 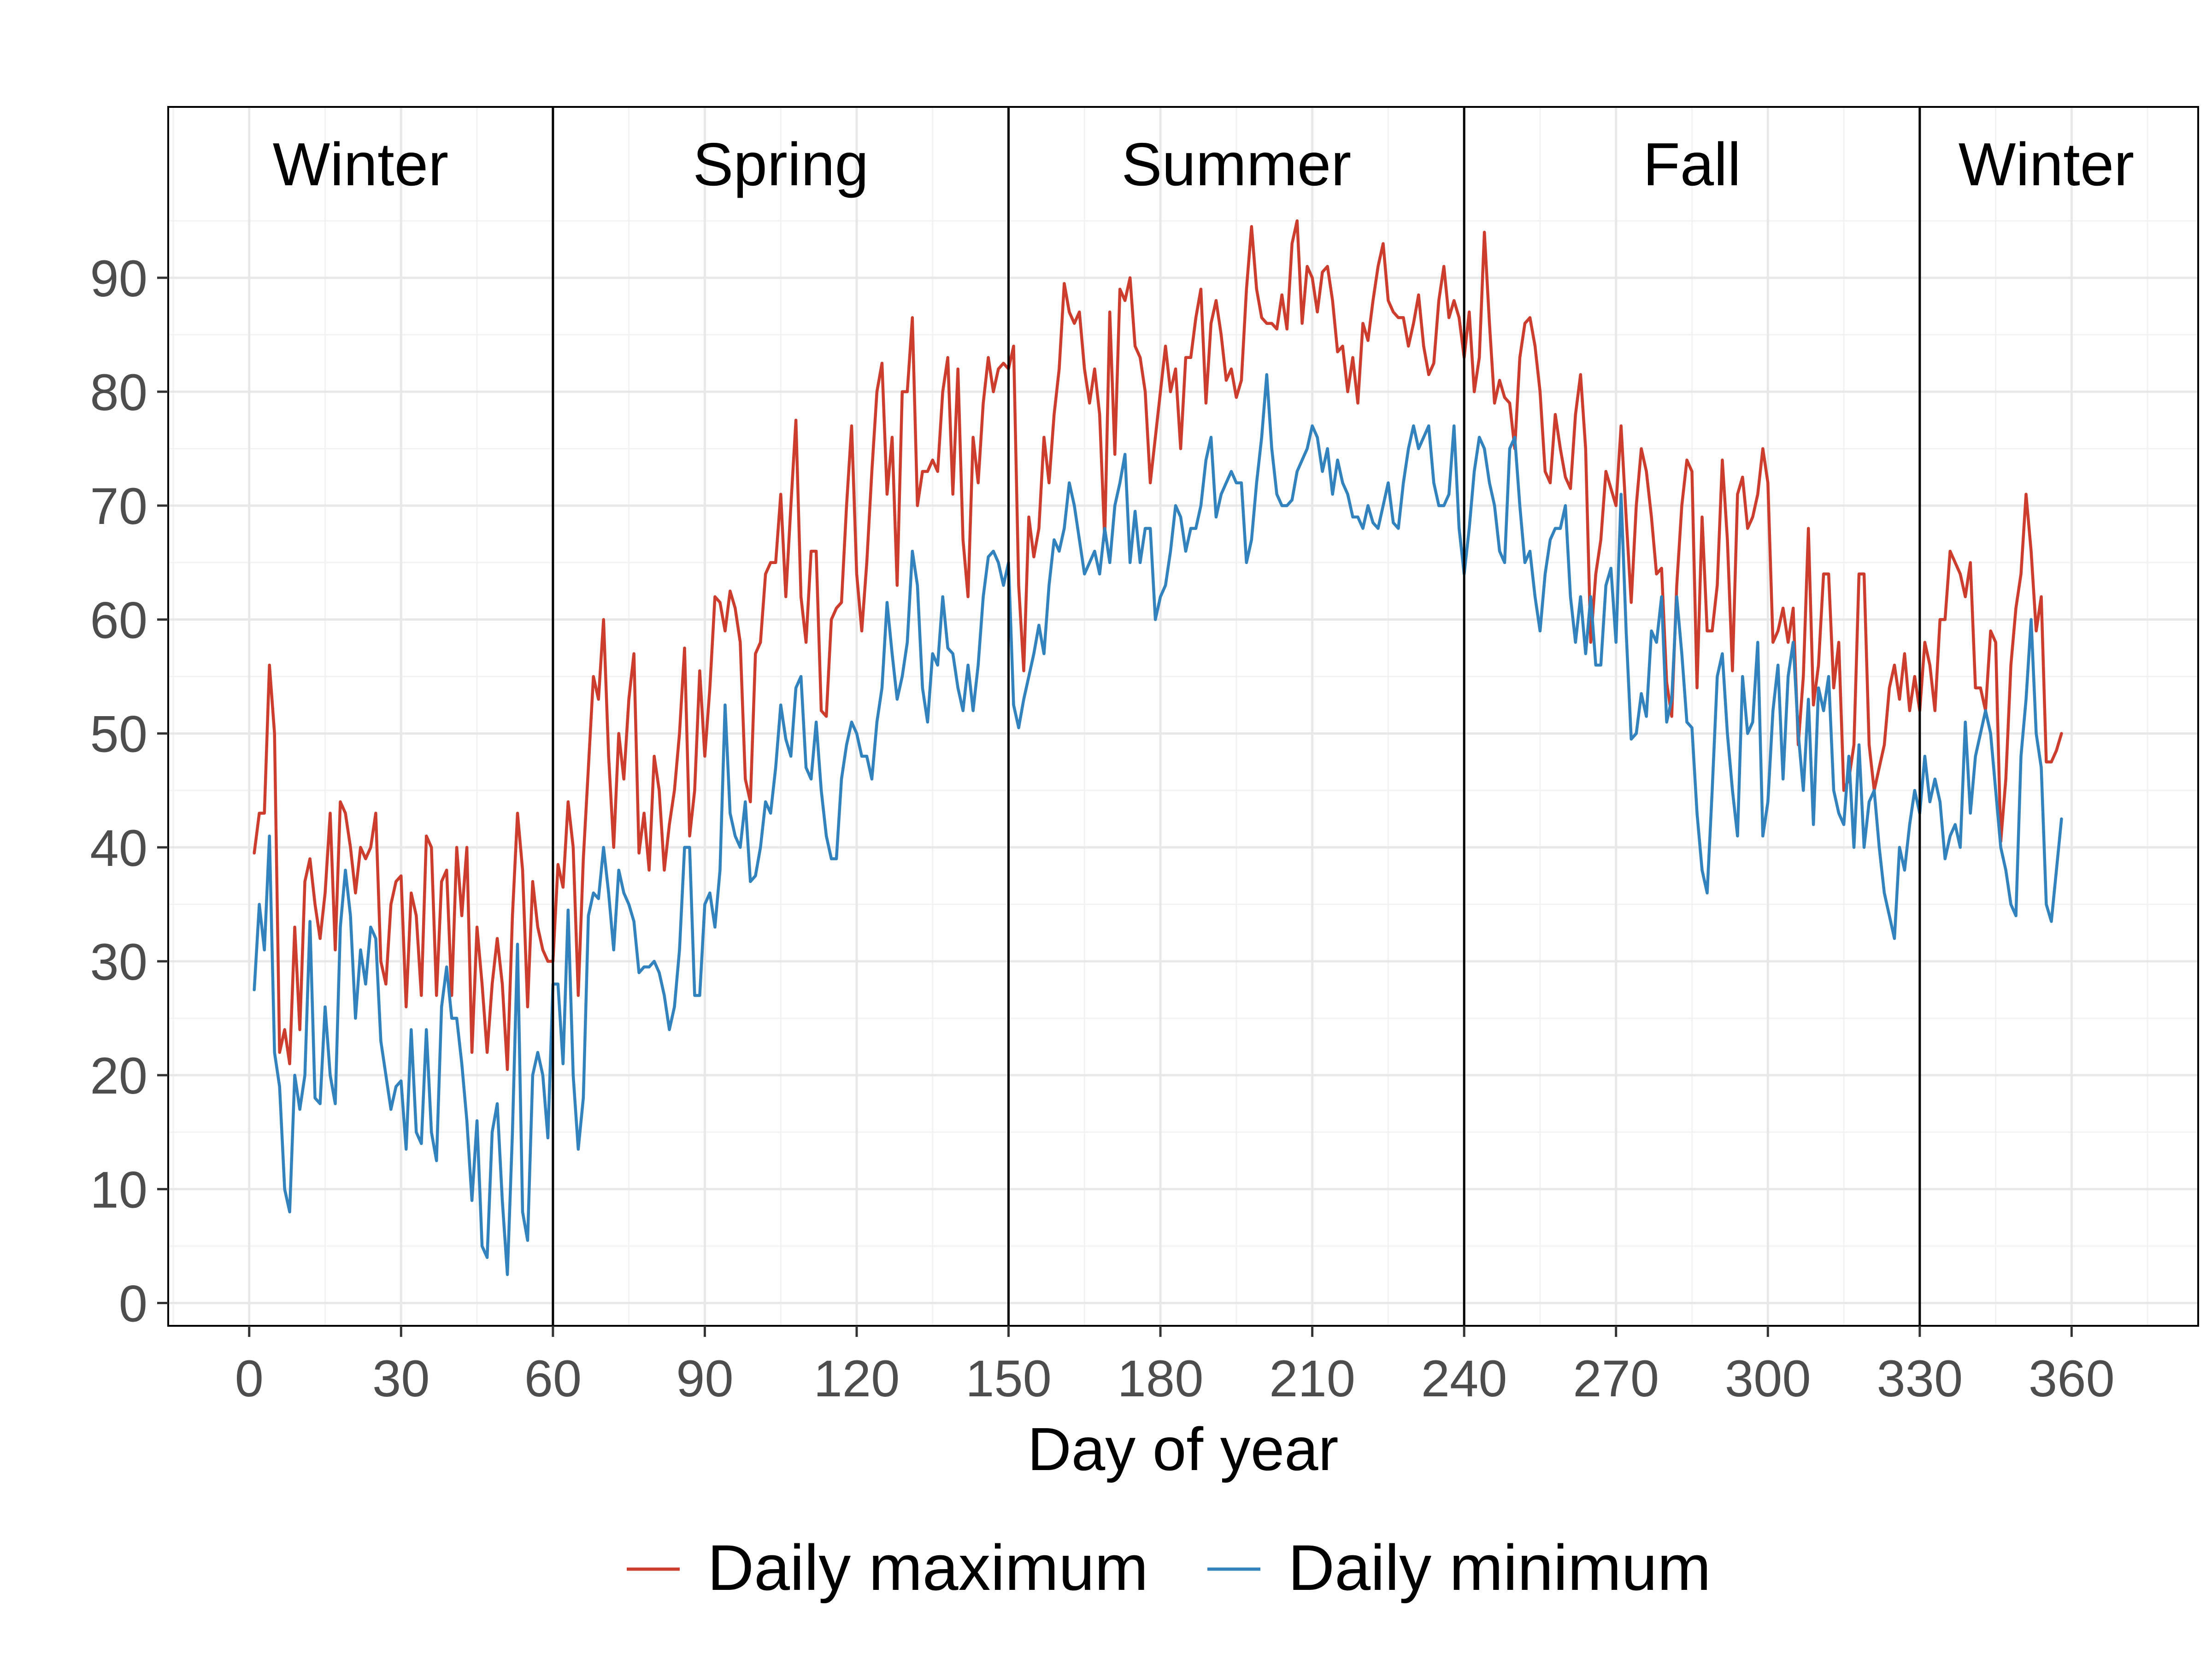 What do you see at coordinates (705, 1378) in the screenshot?
I see `x-tick-label: 90` at bounding box center [705, 1378].